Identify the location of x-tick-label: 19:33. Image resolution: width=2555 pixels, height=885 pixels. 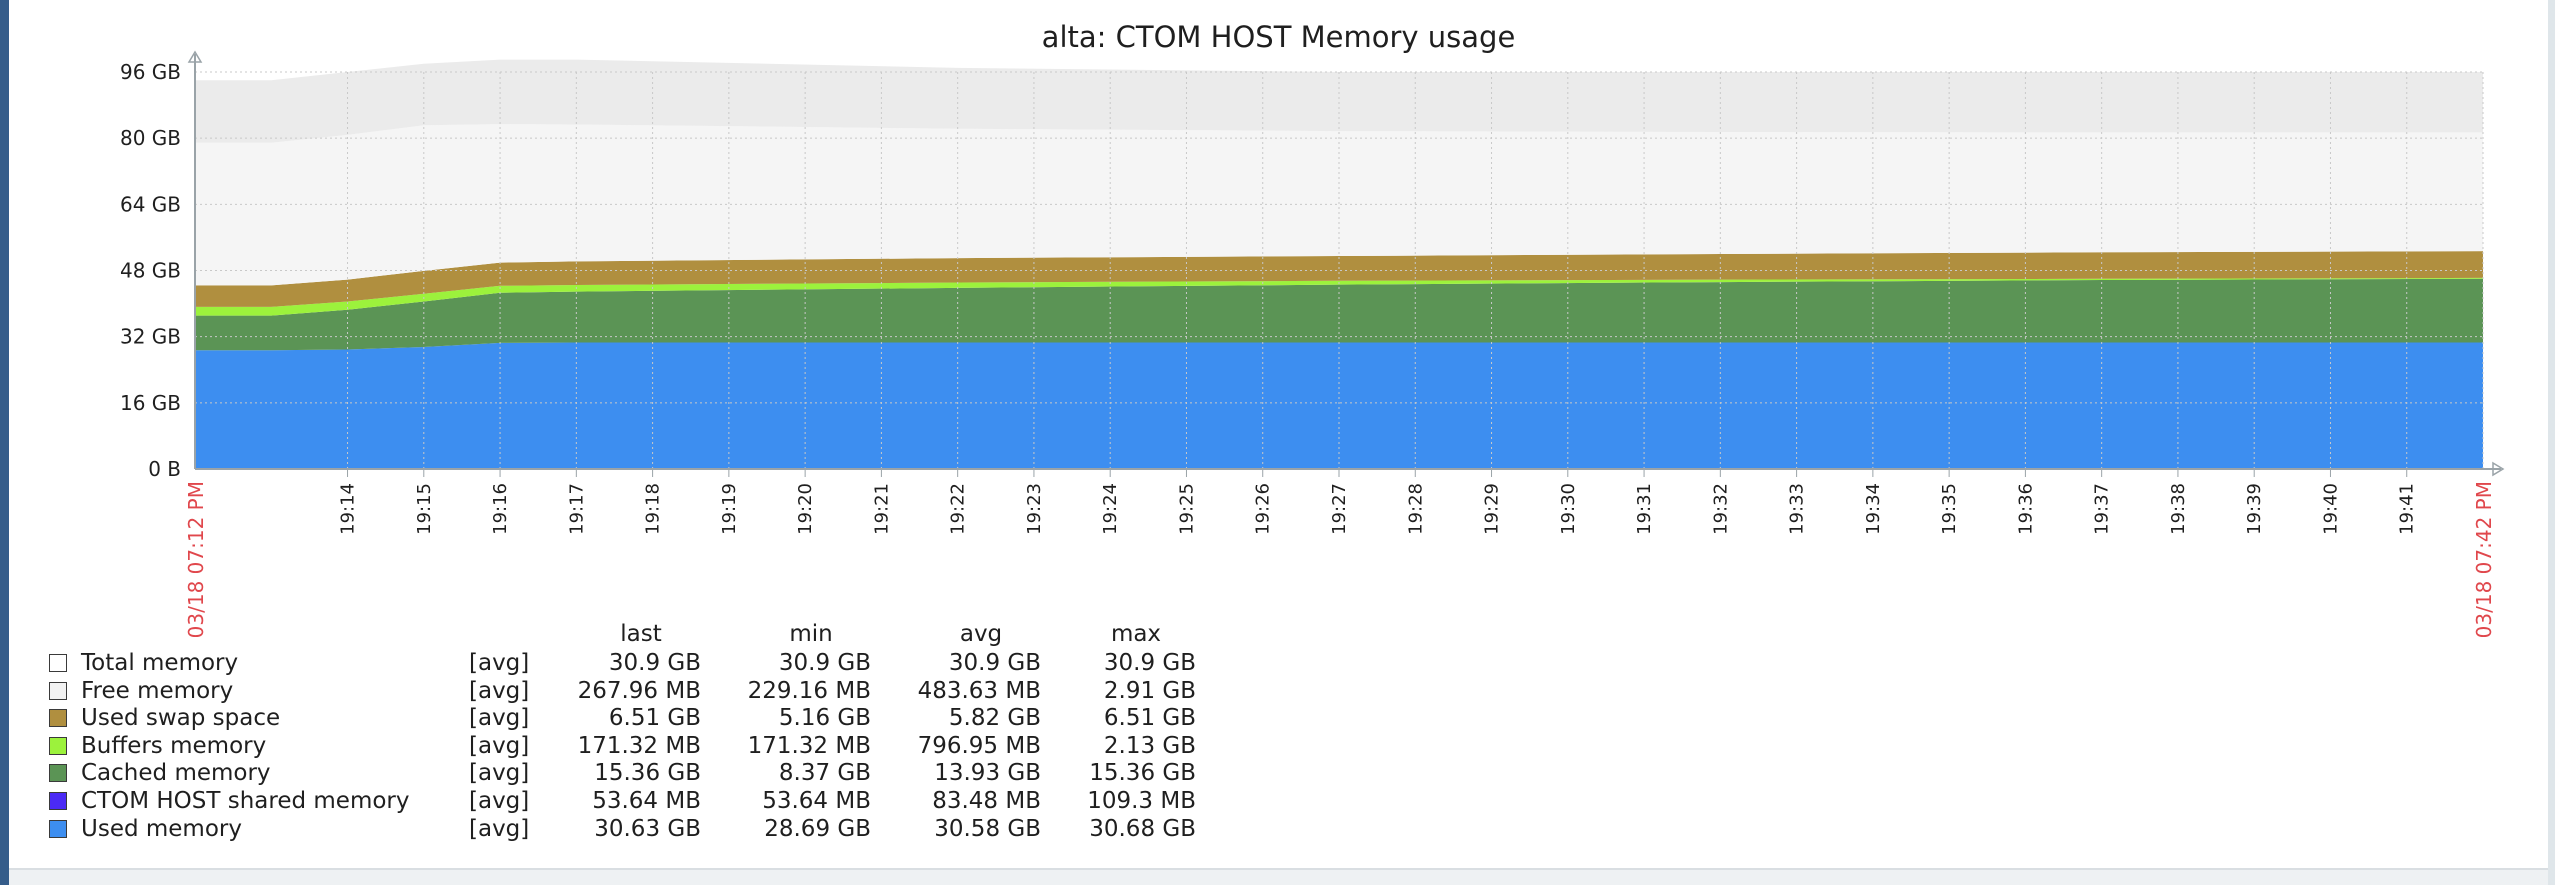
(1797, 509).